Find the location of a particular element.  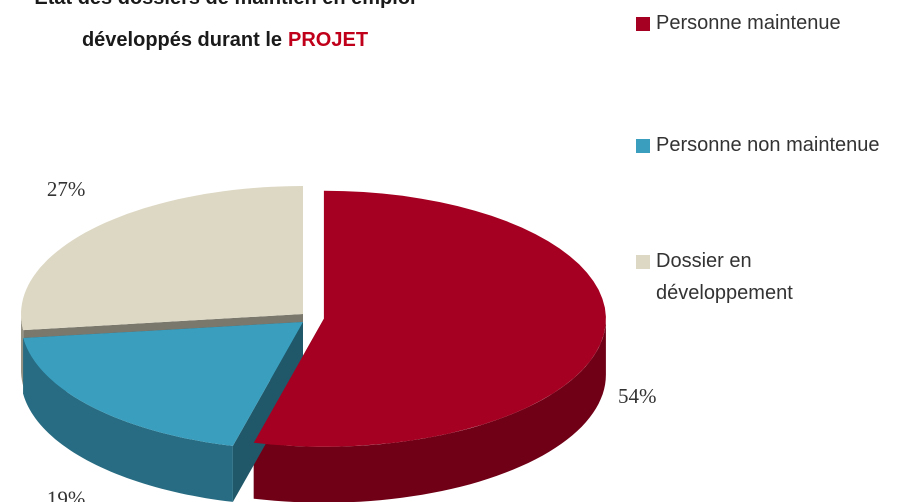

value-label: 54% is located at coordinates (637, 396).